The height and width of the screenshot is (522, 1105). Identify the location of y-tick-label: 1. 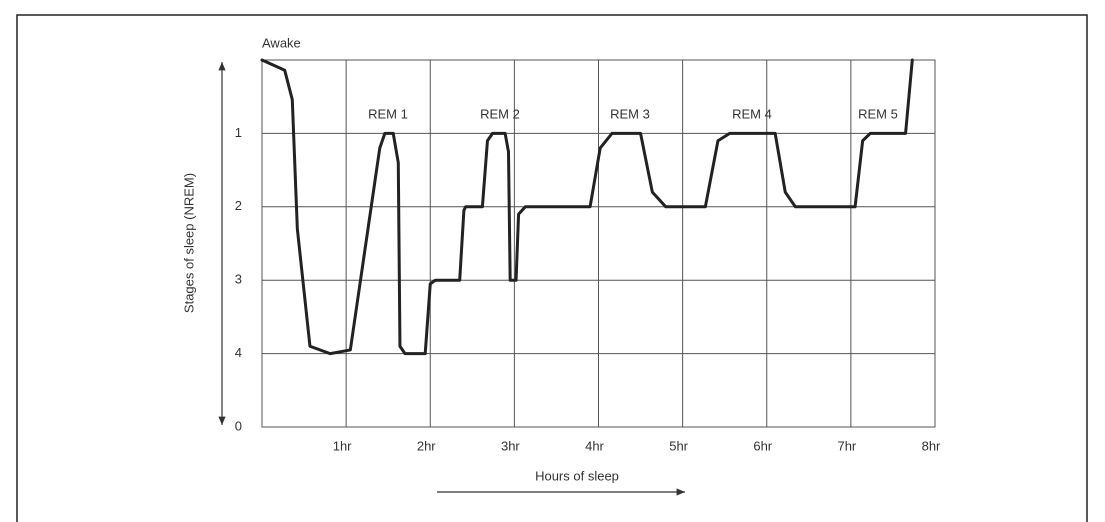
(238, 132).